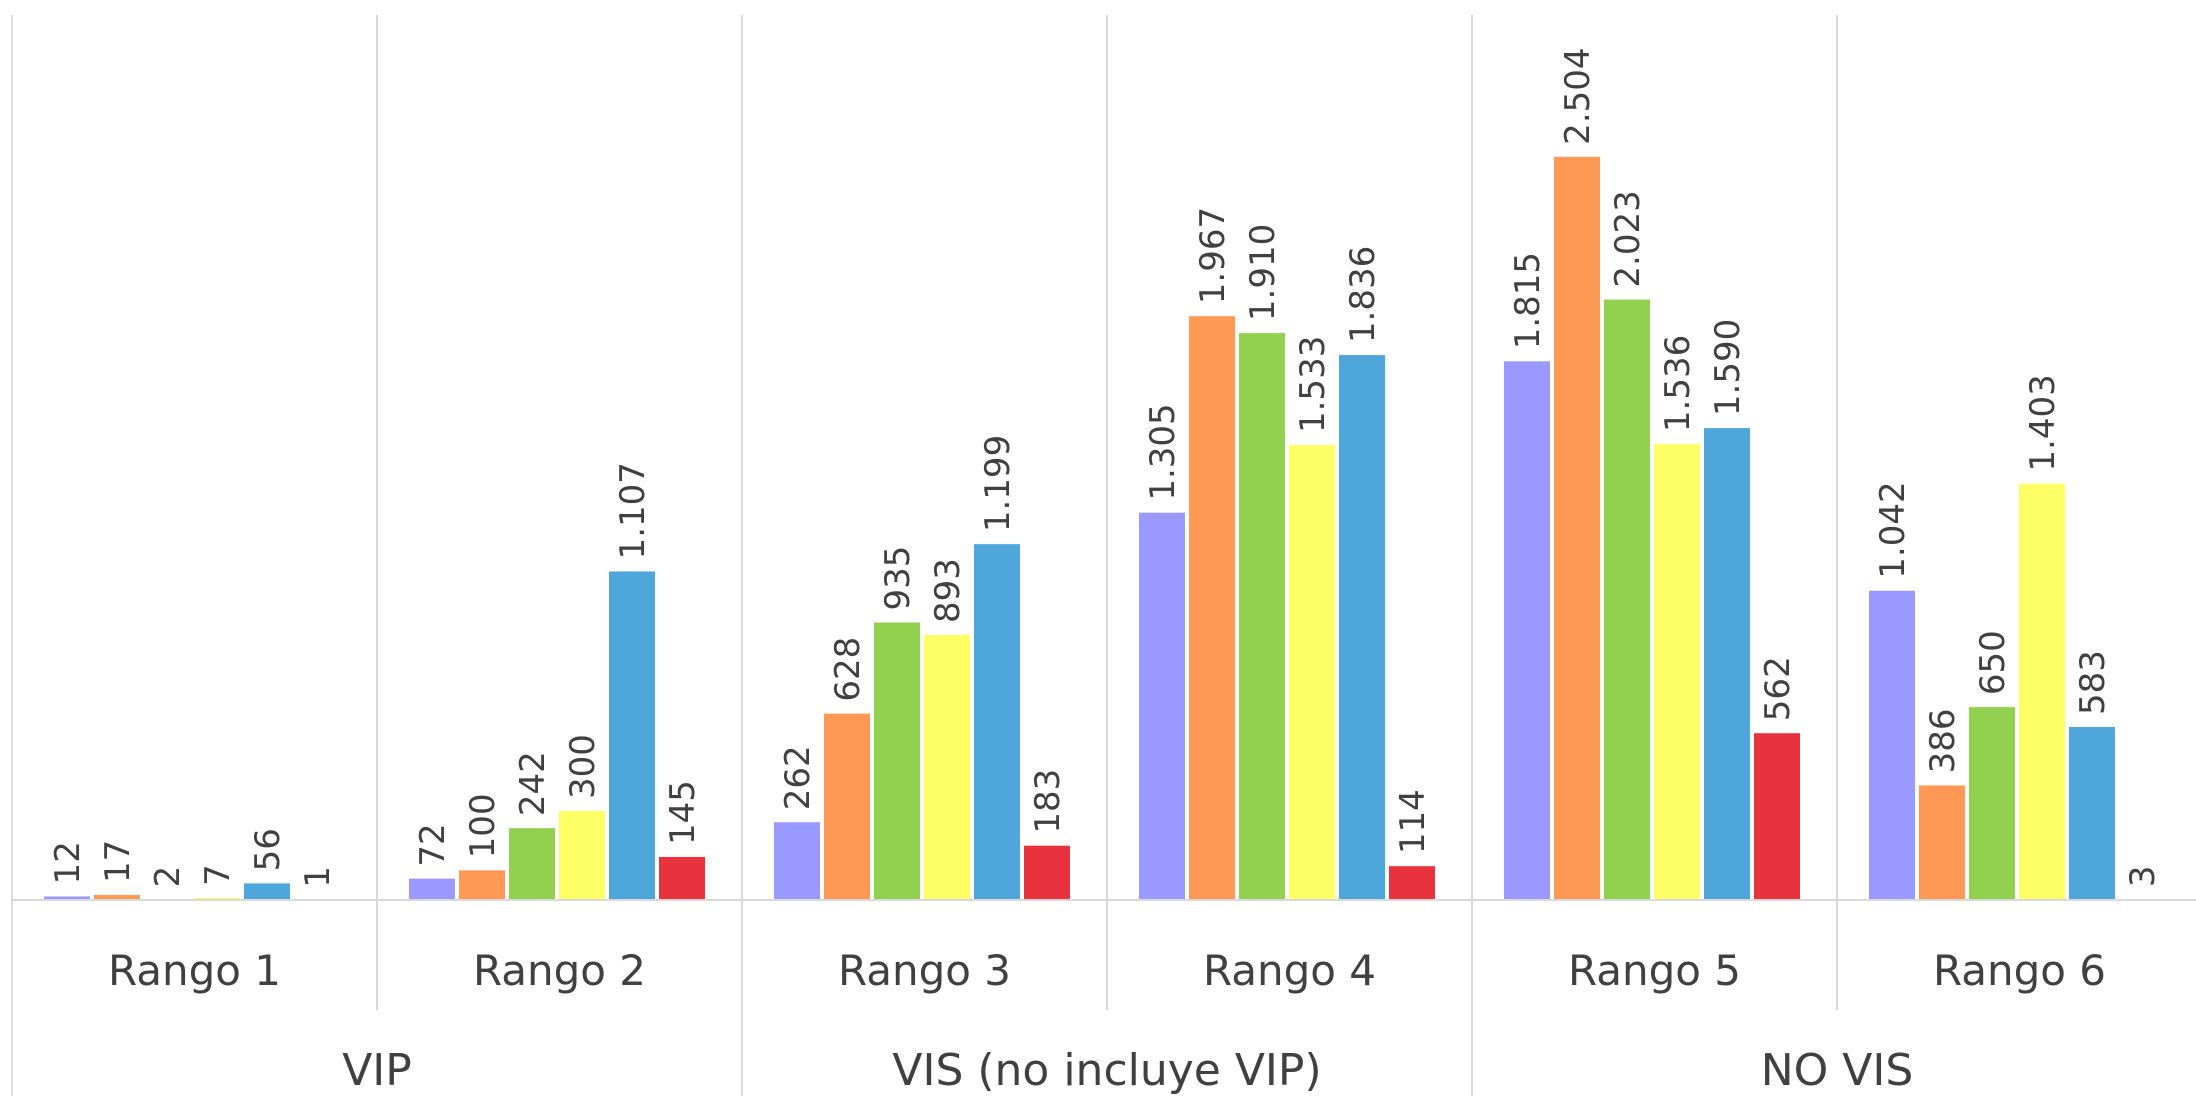 The height and width of the screenshot is (1096, 2196). I want to click on data-label: 1.533, so click(1313, 384).